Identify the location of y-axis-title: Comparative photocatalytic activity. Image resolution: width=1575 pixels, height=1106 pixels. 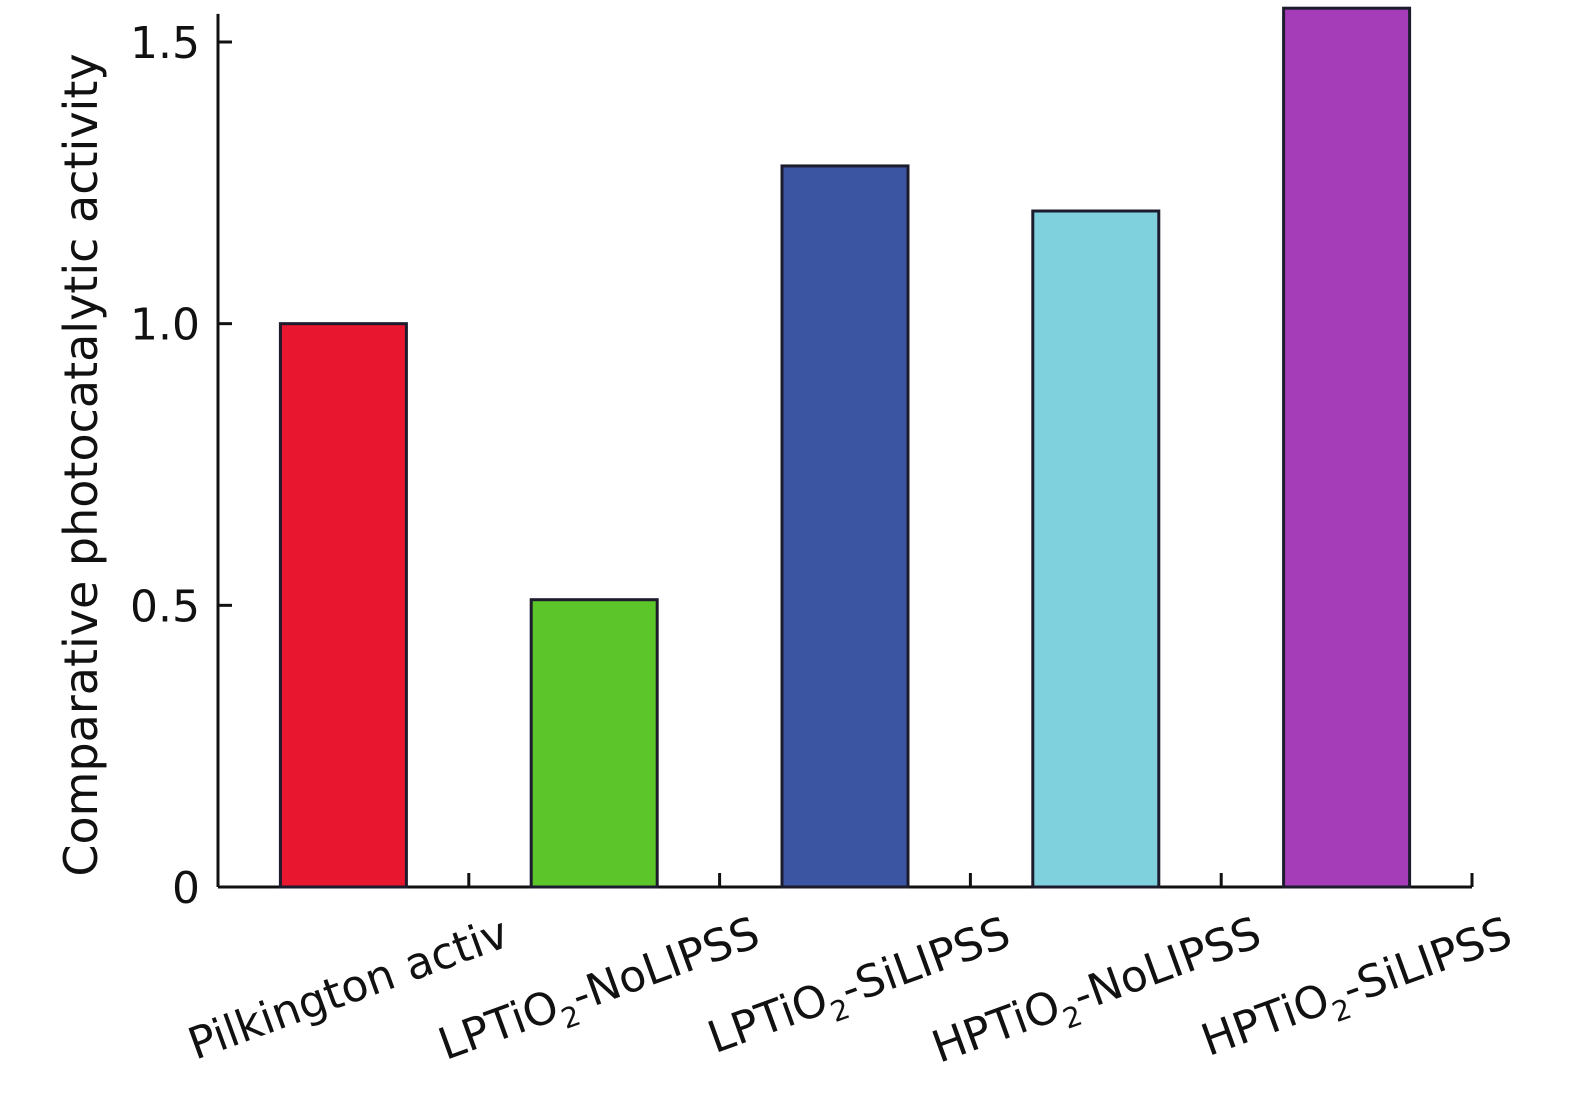
(81, 464).